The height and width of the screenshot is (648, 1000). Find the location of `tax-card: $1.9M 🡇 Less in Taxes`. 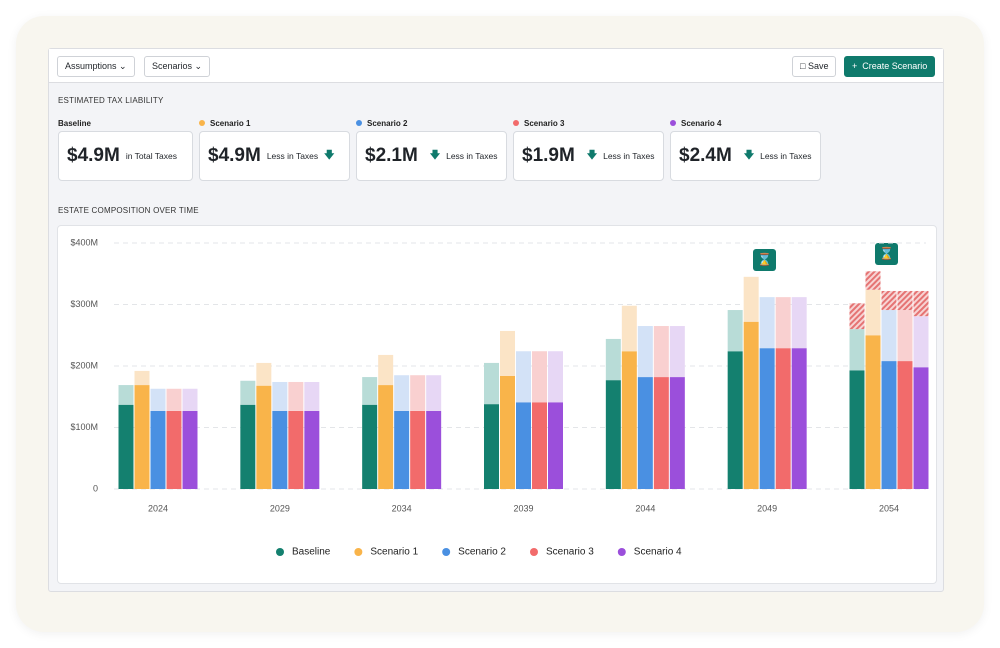

tax-card: $1.9M 🡇 Less in Taxes is located at coordinates (588, 156).